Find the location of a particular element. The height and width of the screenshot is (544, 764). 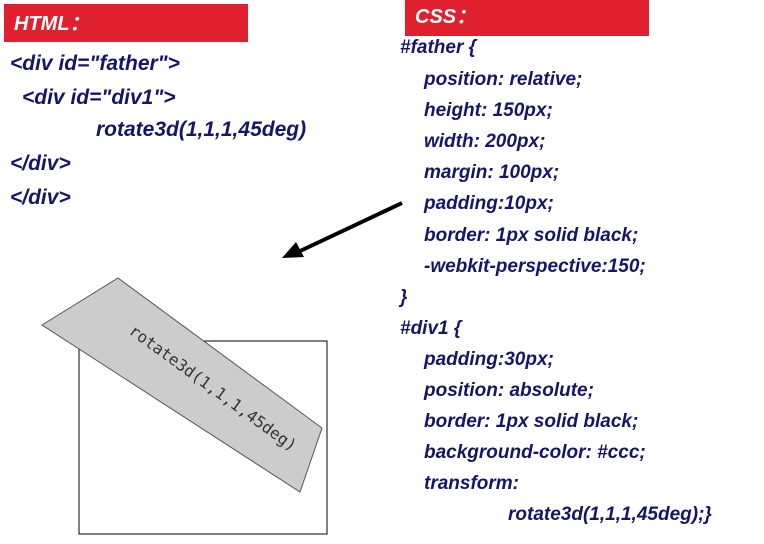

css-label-text: CSS： is located at coordinates (446, 17).